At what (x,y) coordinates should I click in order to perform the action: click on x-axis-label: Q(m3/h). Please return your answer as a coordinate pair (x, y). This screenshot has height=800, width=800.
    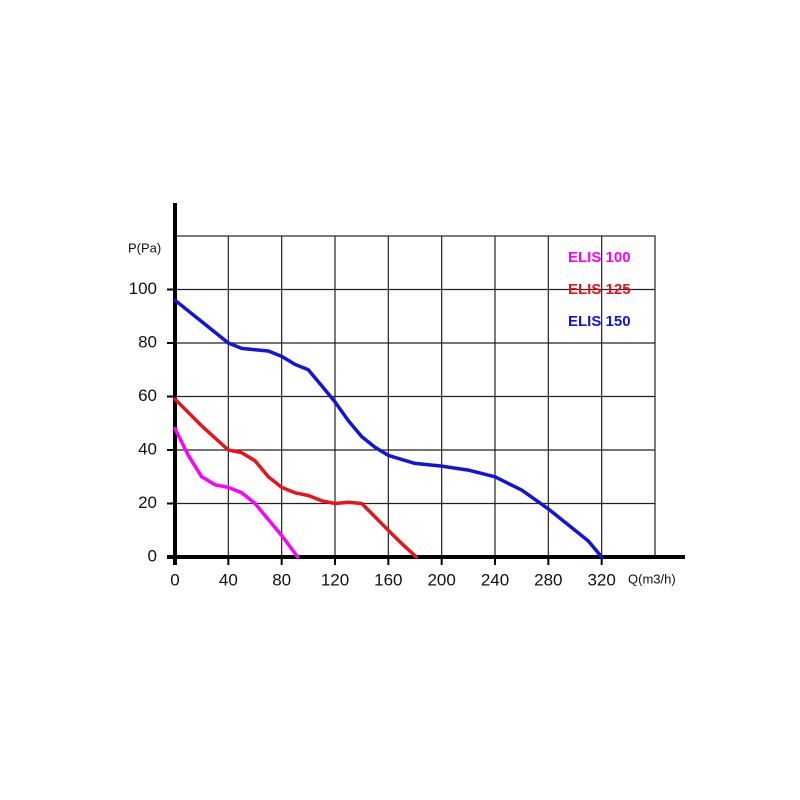
    Looking at the image, I should click on (652, 578).